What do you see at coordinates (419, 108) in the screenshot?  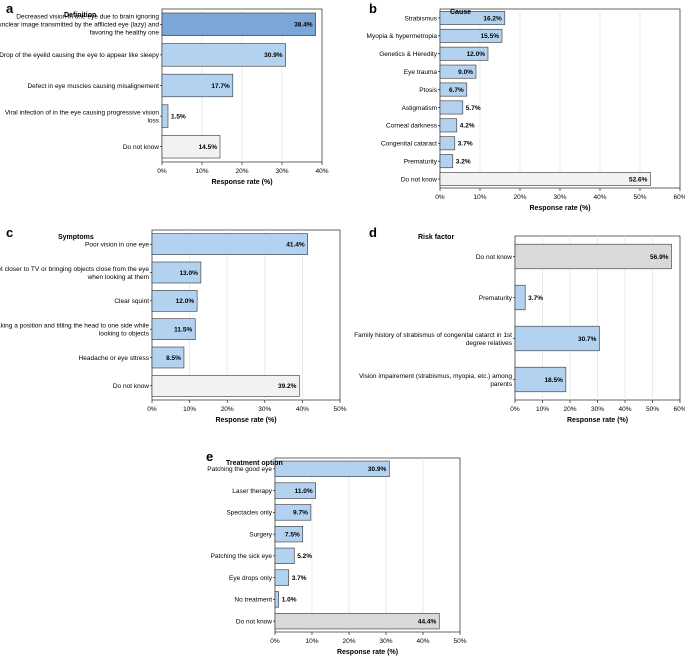 I see `category-label: Astigmatism` at bounding box center [419, 108].